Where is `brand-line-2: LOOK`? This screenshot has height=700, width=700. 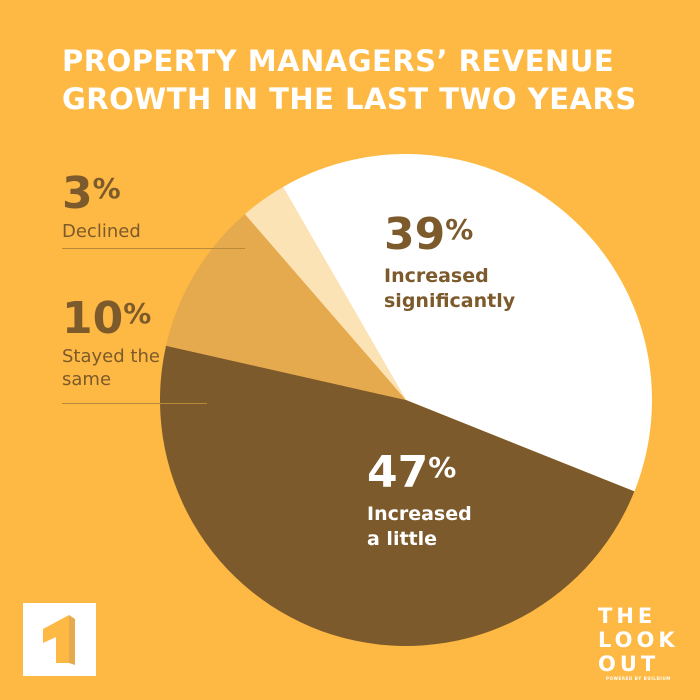 brand-line-2: LOOK is located at coordinates (638, 640).